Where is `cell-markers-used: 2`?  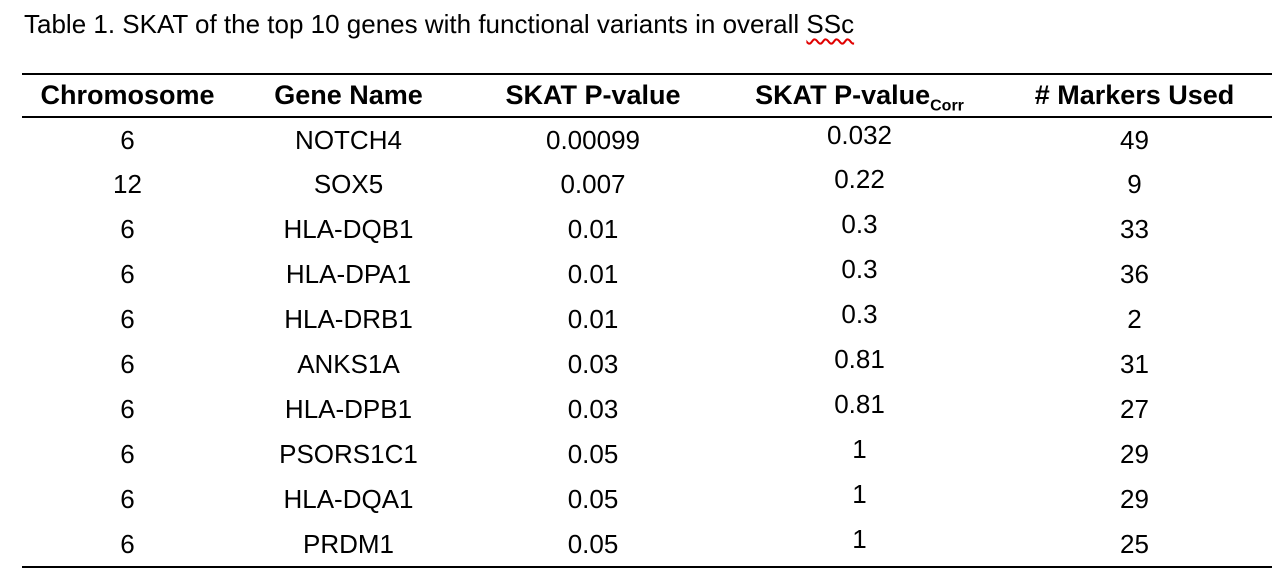 cell-markers-used: 2 is located at coordinates (1134, 319).